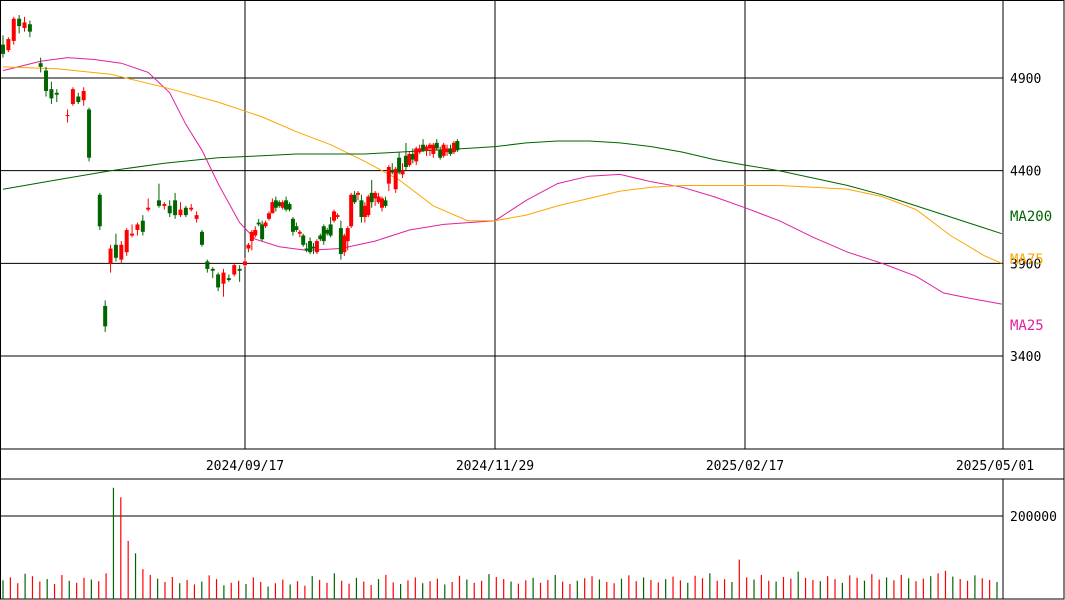 This screenshot has height=600, width=1065. What do you see at coordinates (1025, 264) in the screenshot?
I see `price-tick-label: 3900` at bounding box center [1025, 264].